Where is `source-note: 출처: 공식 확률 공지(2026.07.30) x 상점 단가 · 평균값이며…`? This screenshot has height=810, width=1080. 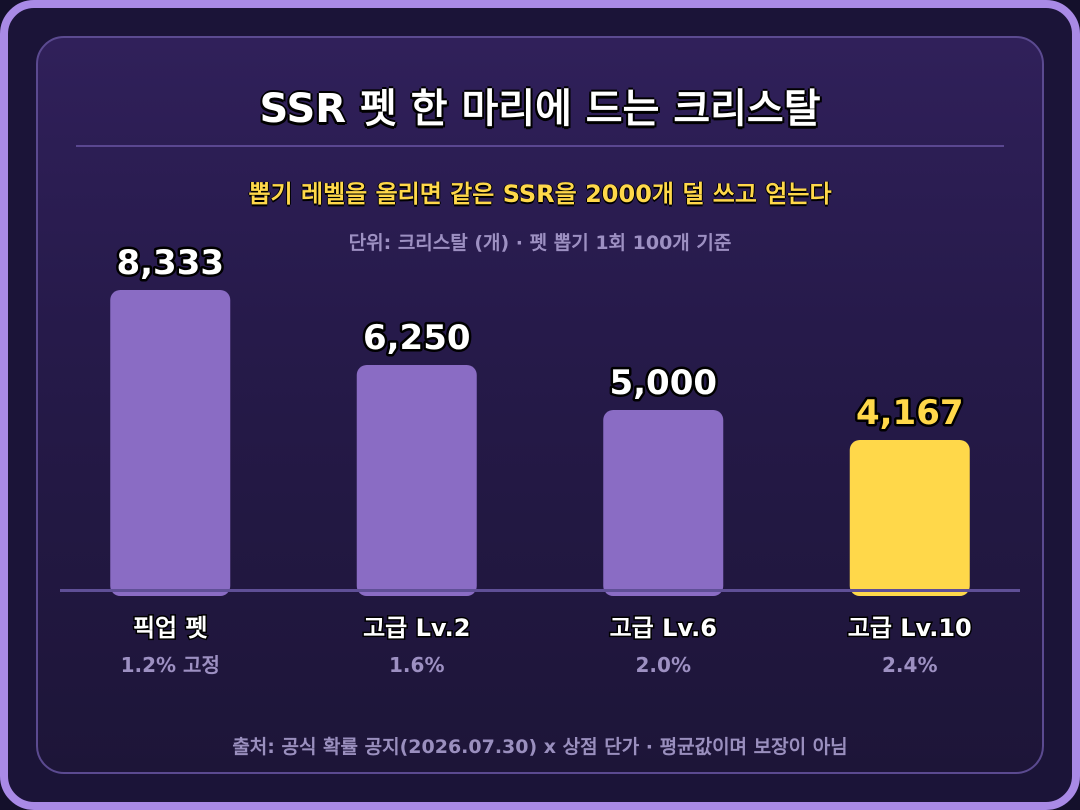
source-note: 출처: 공식 확률 공지(2026.07.30) x 상점 단가 · 평균값이며… is located at coordinates (540, 747).